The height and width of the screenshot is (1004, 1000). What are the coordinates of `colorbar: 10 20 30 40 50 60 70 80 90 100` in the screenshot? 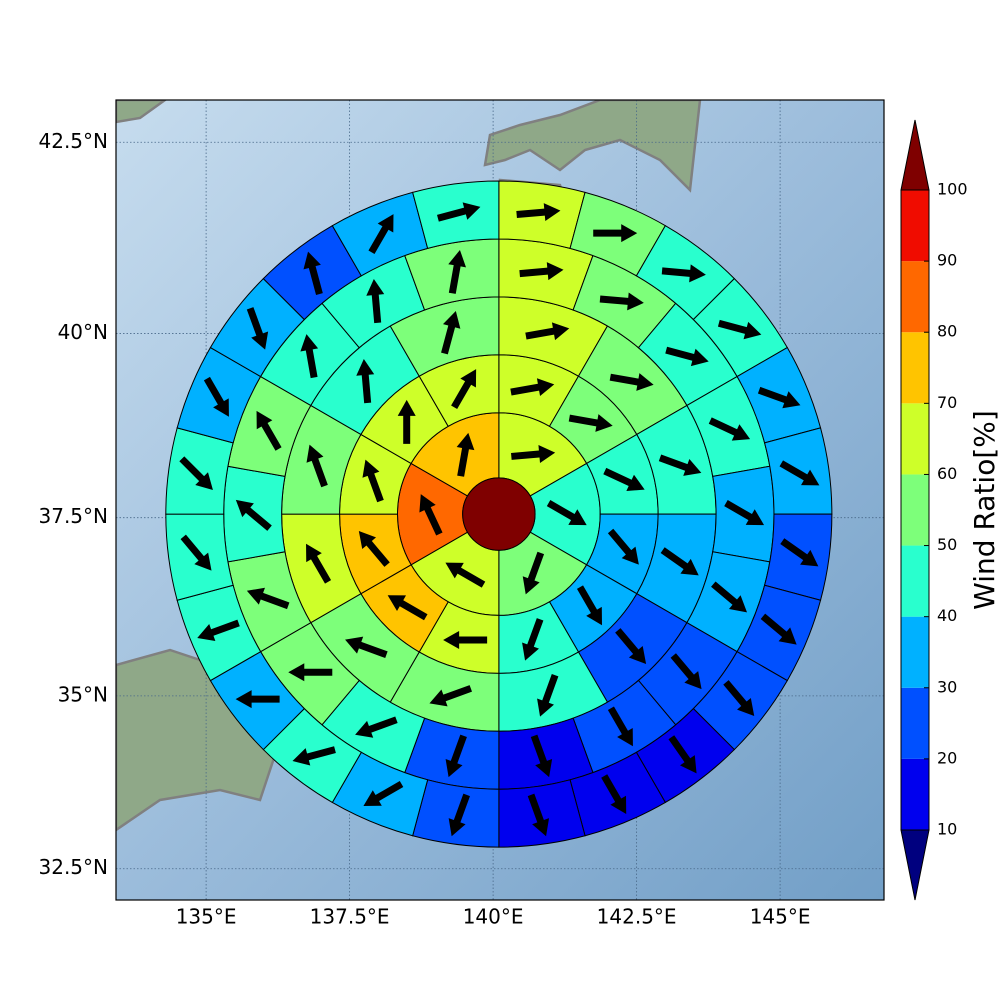 It's located at (934, 510).